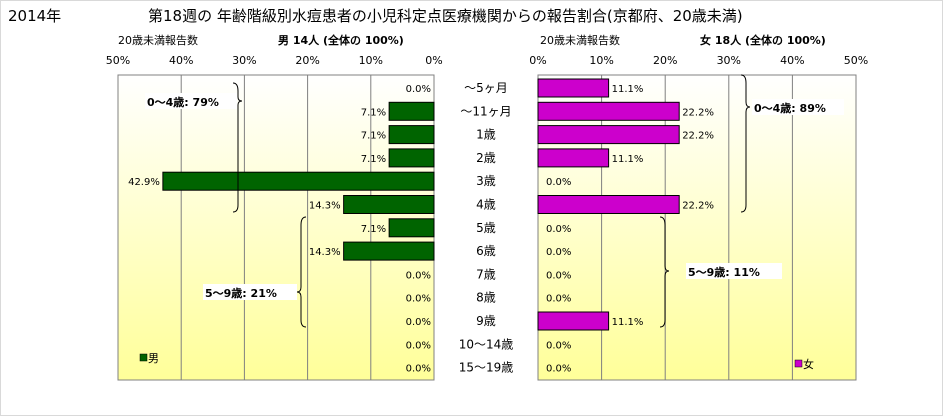 This screenshot has width=944, height=417. What do you see at coordinates (486, 344) in the screenshot?
I see `category-label: 10〜14歳` at bounding box center [486, 344].